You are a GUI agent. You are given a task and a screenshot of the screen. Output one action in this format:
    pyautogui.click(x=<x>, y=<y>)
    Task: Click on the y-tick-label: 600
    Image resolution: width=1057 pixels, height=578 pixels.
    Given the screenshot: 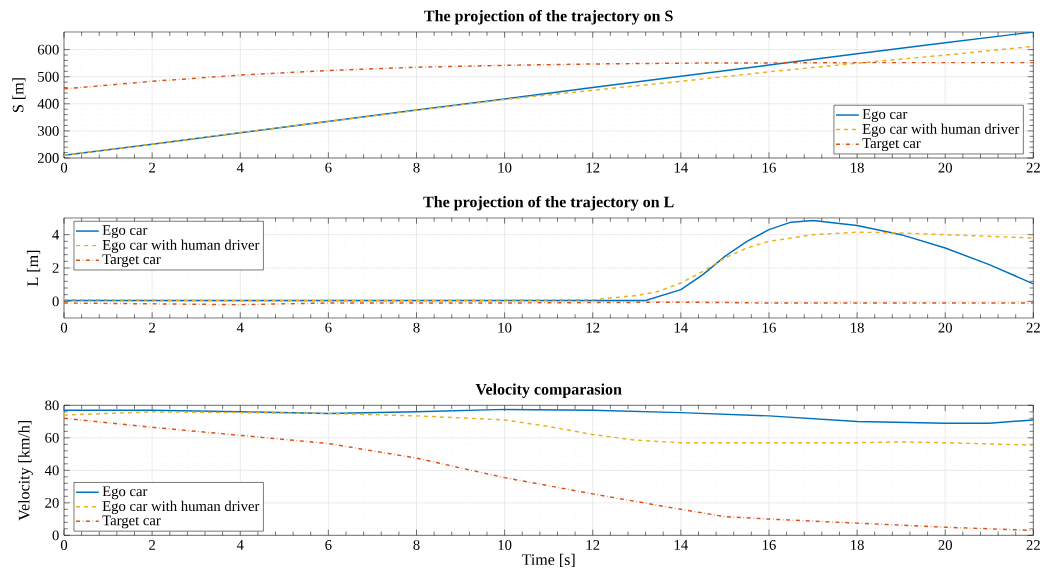 What is the action you would take?
    pyautogui.click(x=48, y=49)
    